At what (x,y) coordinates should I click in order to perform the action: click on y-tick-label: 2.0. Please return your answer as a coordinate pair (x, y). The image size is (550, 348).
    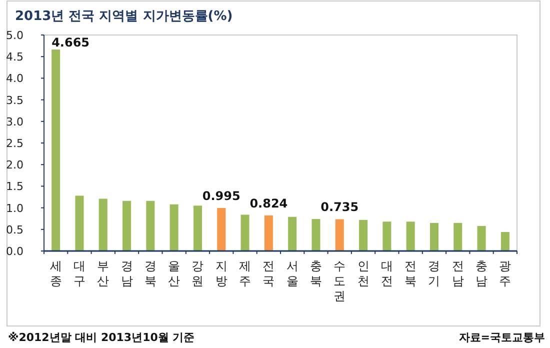
    Looking at the image, I should click on (15, 165).